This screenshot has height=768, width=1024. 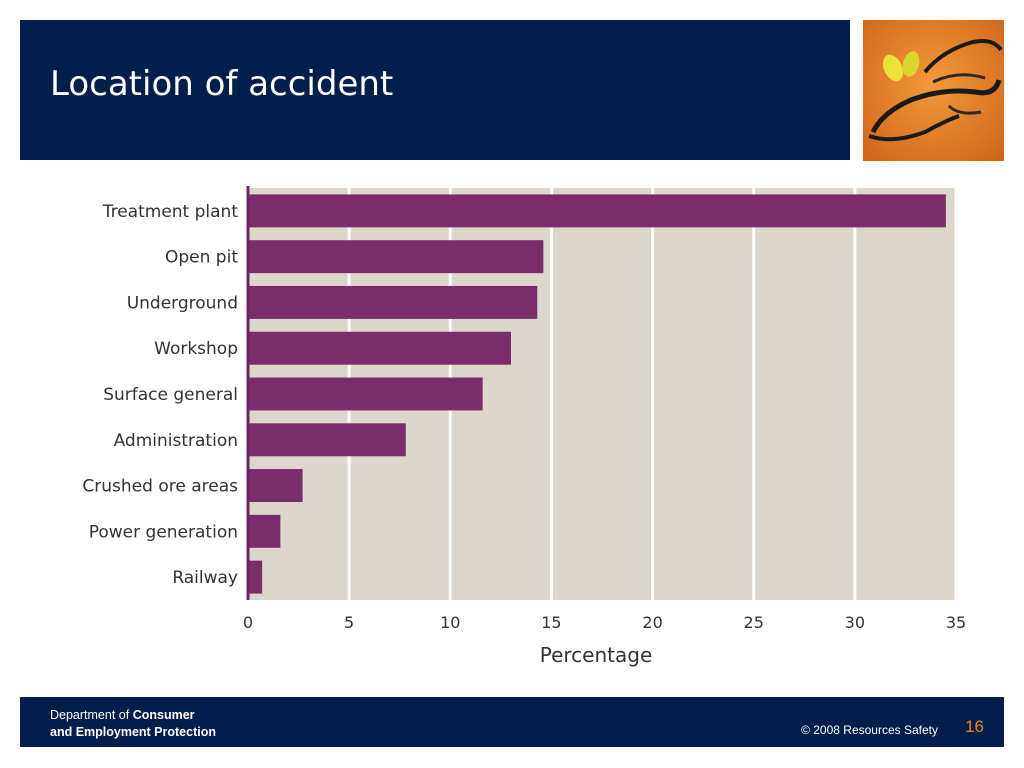 I want to click on category-label: Surface general, so click(x=170, y=395).